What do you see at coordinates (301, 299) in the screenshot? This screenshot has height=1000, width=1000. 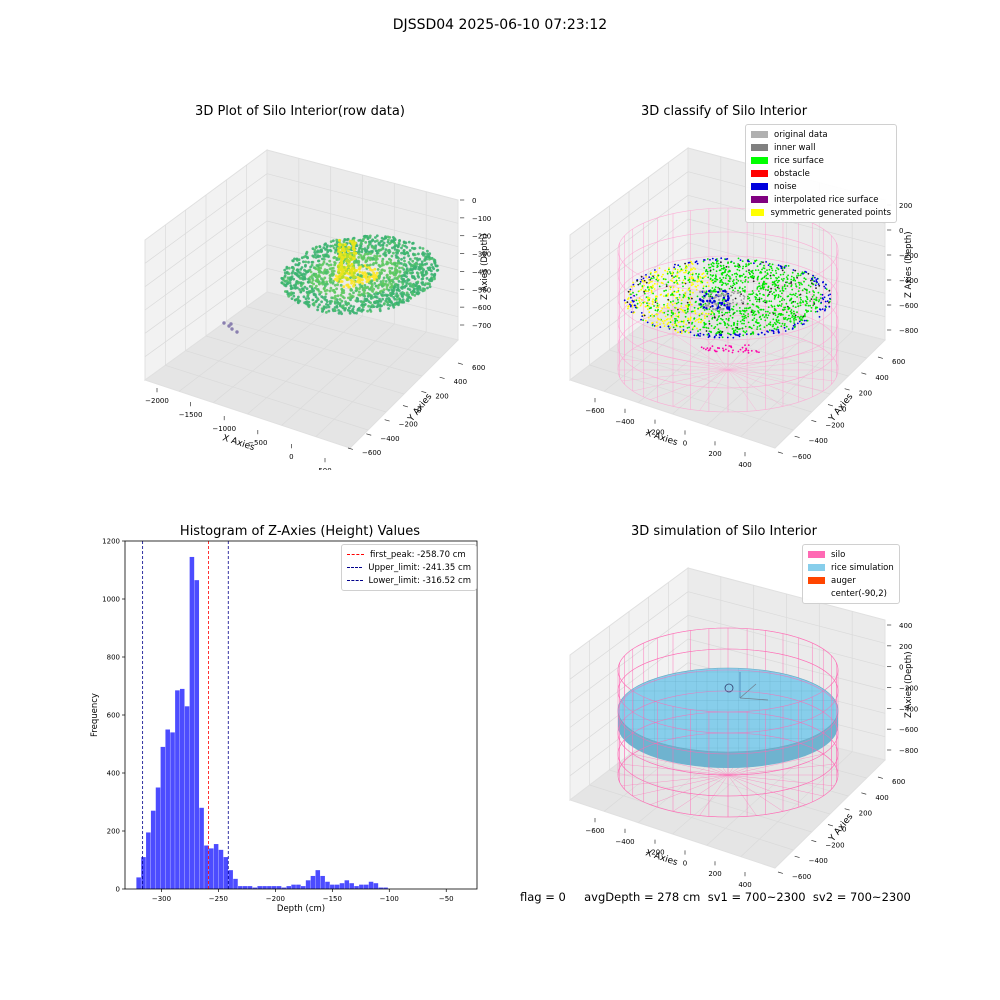 I see `panel1-axes-box` at bounding box center [301, 299].